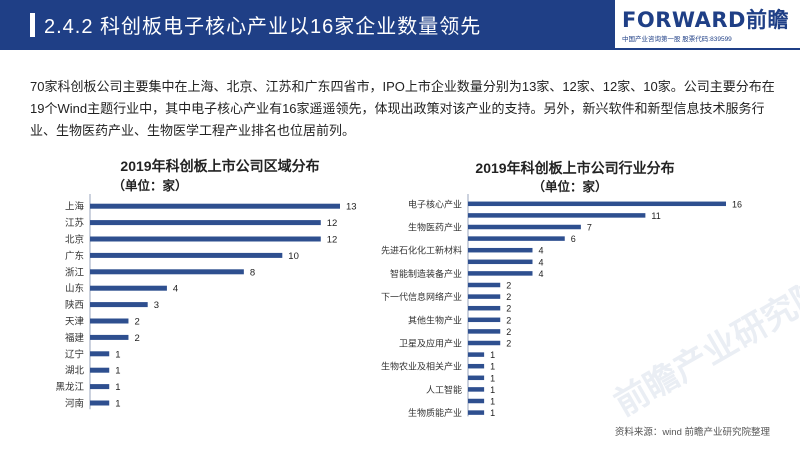 Image resolution: width=800 pixels, height=450 pixels. What do you see at coordinates (444, 389) in the screenshot?
I see `industry-chart-category-label: 人工智能` at bounding box center [444, 389].